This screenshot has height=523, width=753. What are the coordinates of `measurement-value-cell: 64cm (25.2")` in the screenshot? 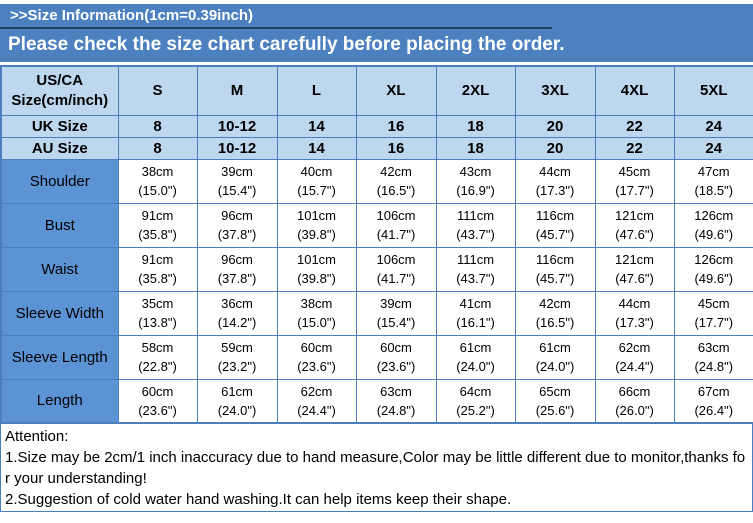 It's located at (475, 401).